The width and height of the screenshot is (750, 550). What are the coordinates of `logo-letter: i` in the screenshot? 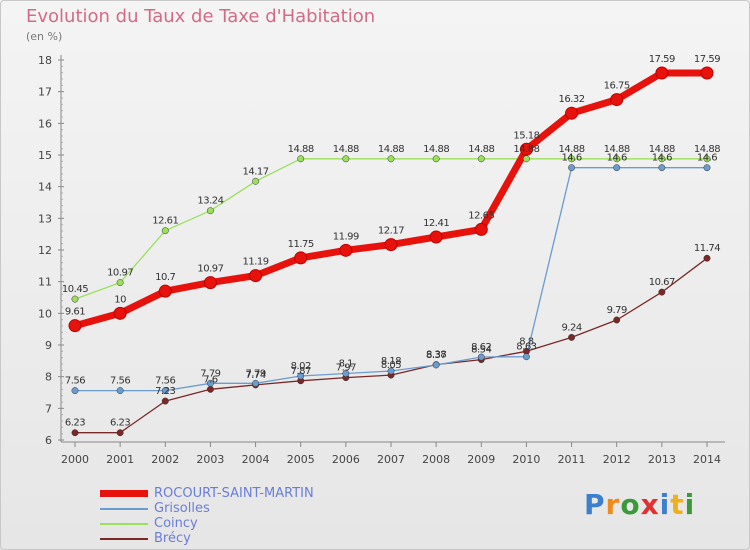 It's located at (690, 504).